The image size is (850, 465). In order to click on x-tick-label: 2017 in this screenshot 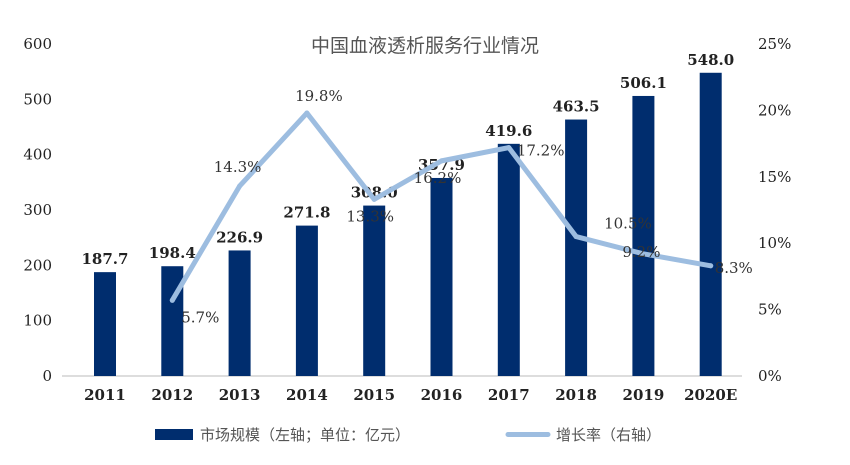, I will do `click(509, 395)`.